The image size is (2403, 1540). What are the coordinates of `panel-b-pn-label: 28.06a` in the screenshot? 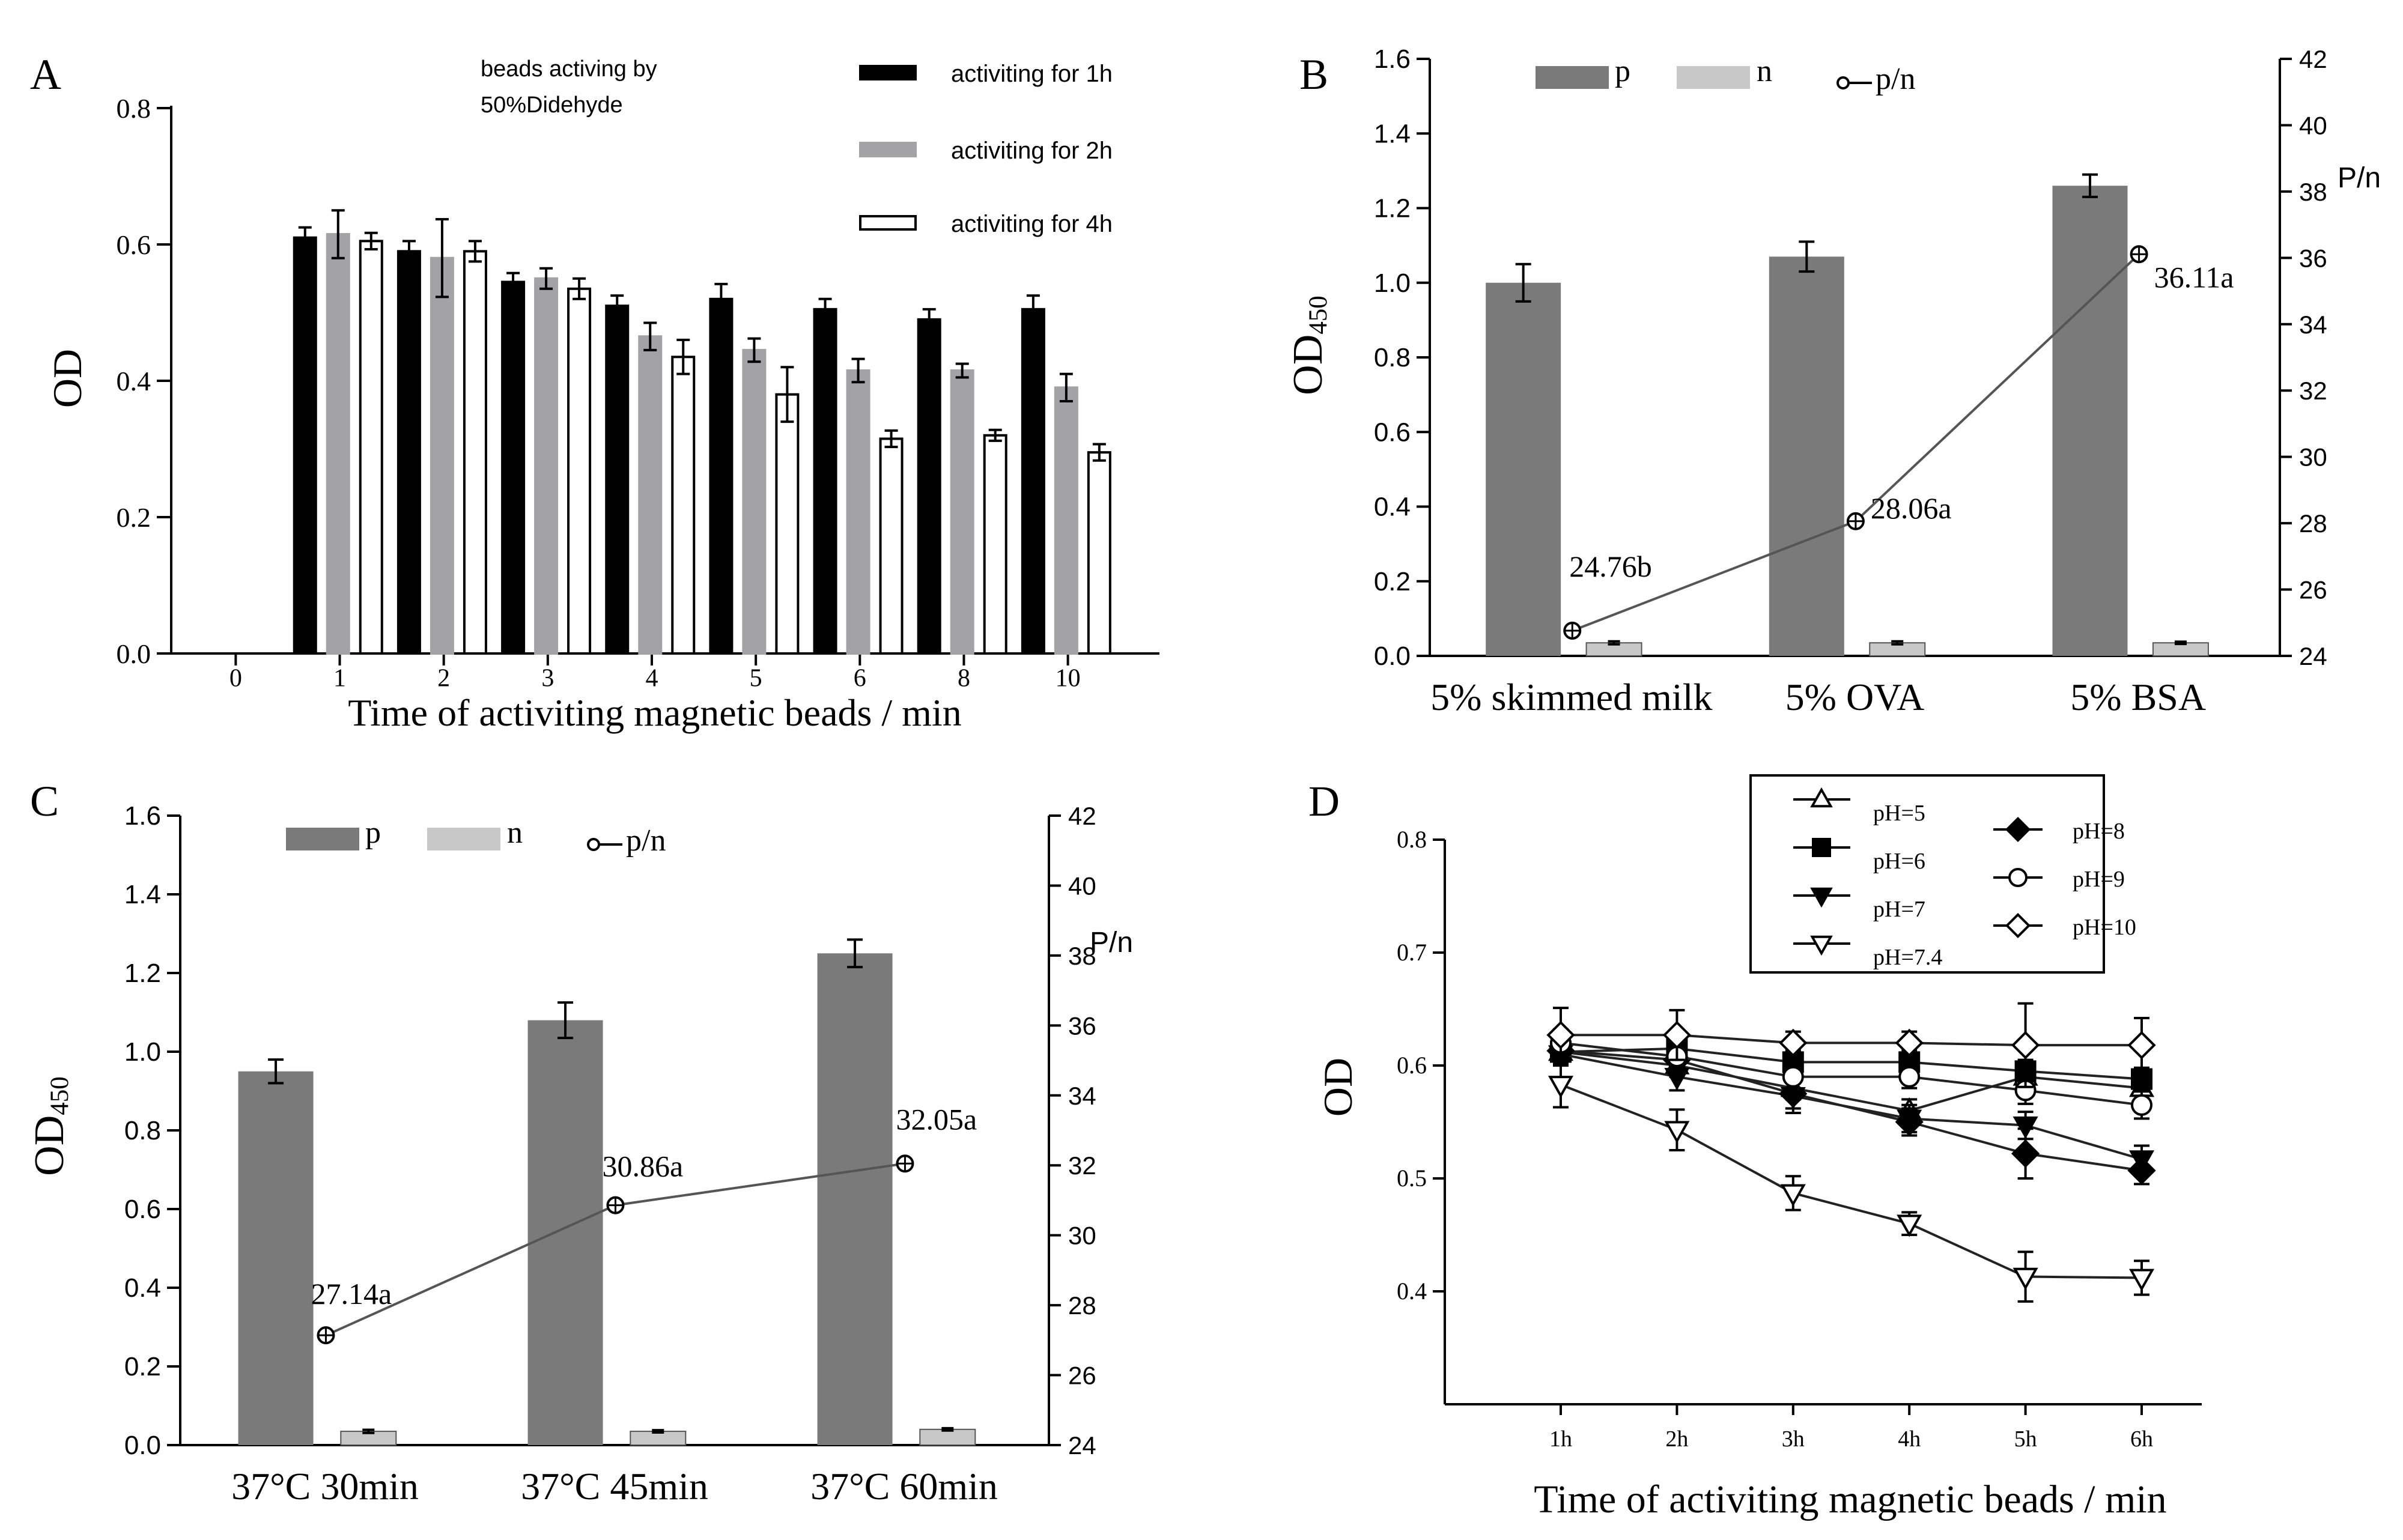 It's located at (1911, 508).